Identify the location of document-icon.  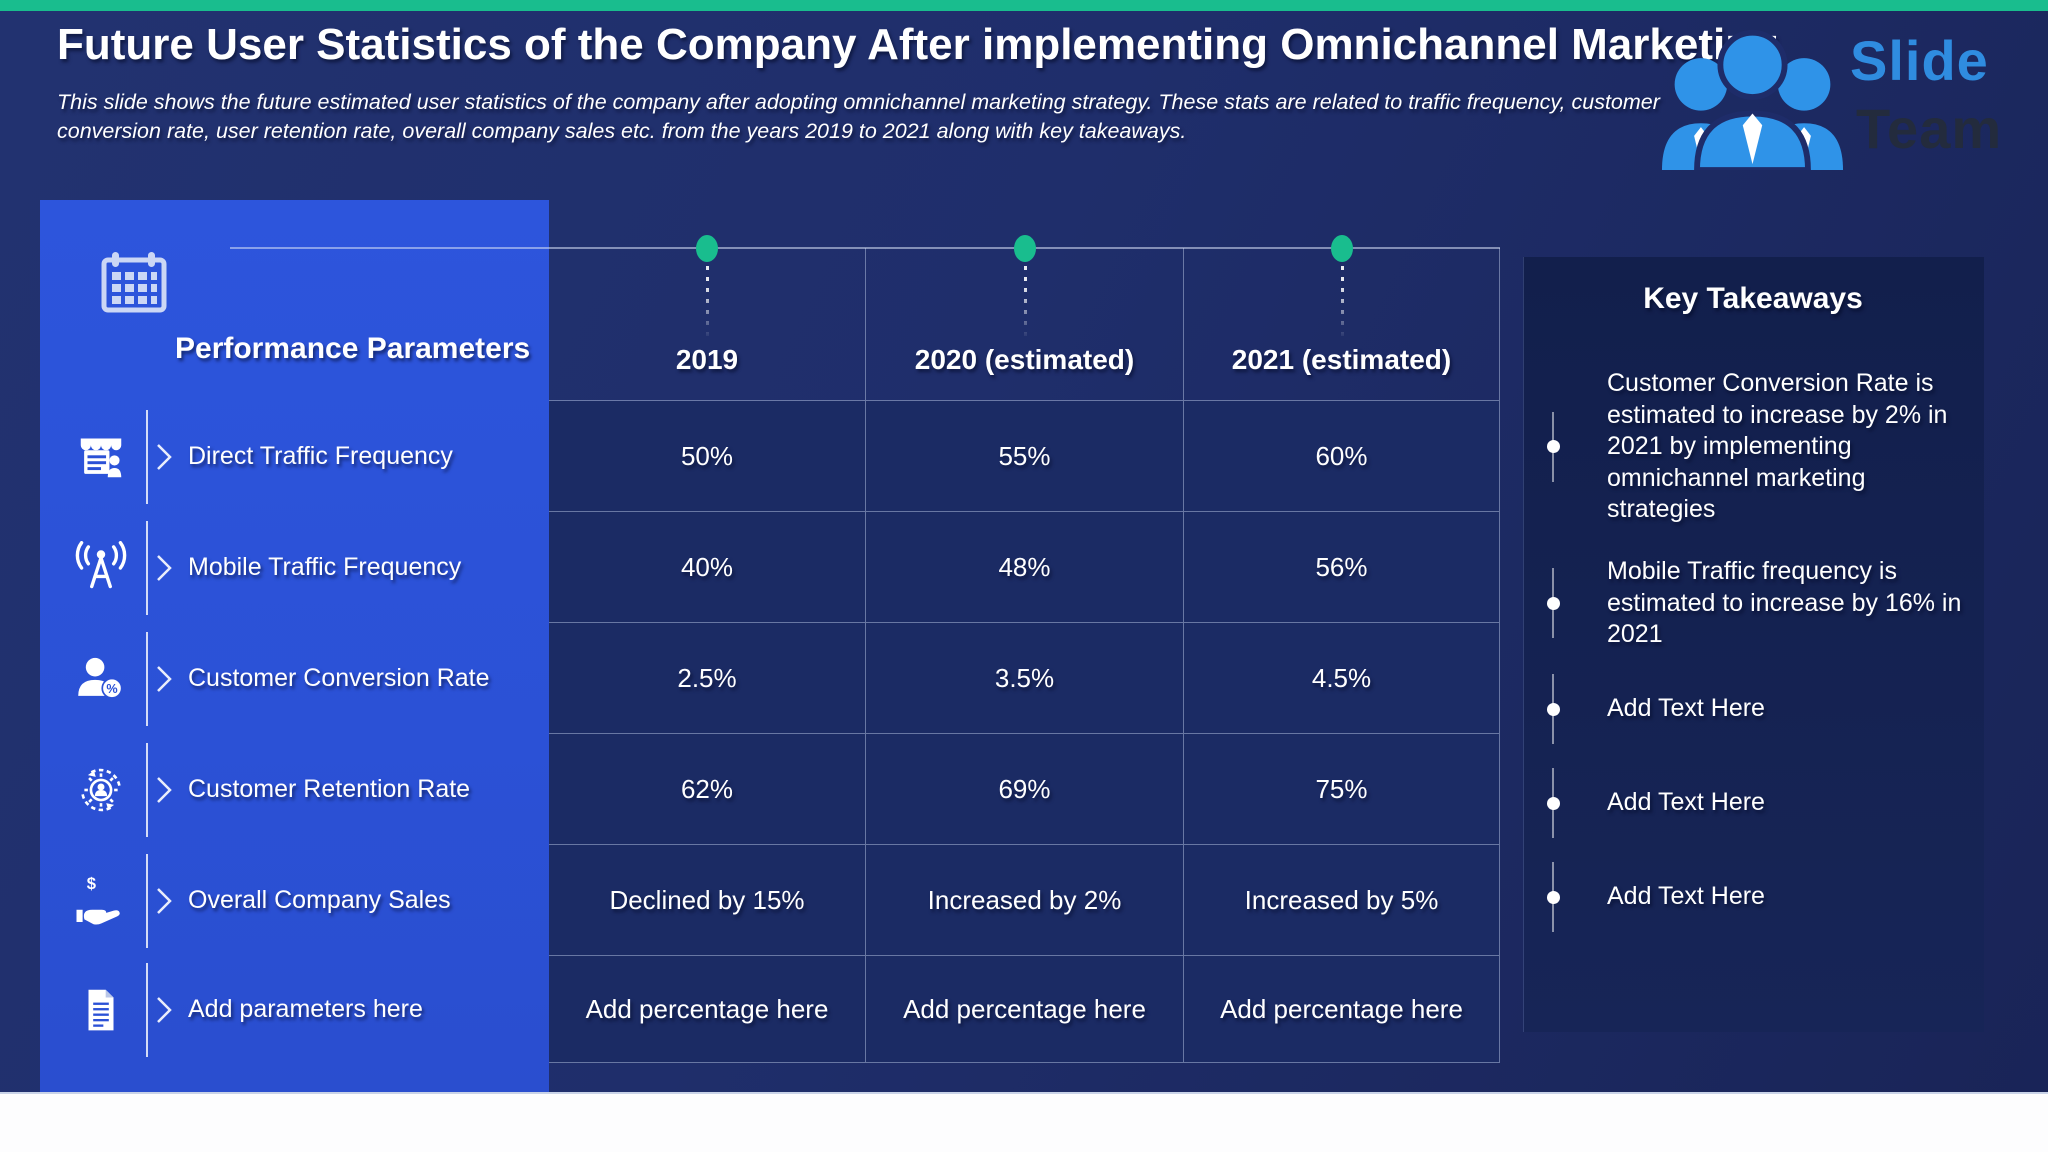
(101, 1010).